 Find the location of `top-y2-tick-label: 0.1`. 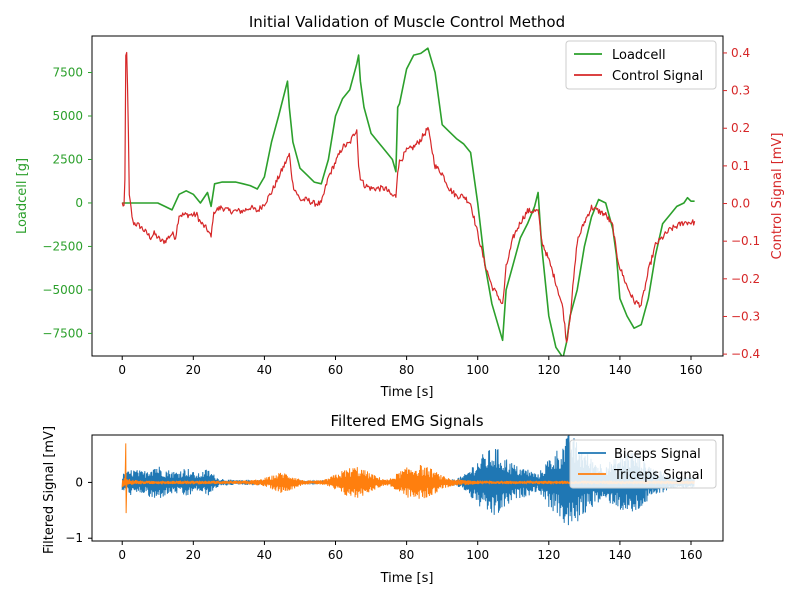

top-y2-tick-label: 0.1 is located at coordinates (740, 166).